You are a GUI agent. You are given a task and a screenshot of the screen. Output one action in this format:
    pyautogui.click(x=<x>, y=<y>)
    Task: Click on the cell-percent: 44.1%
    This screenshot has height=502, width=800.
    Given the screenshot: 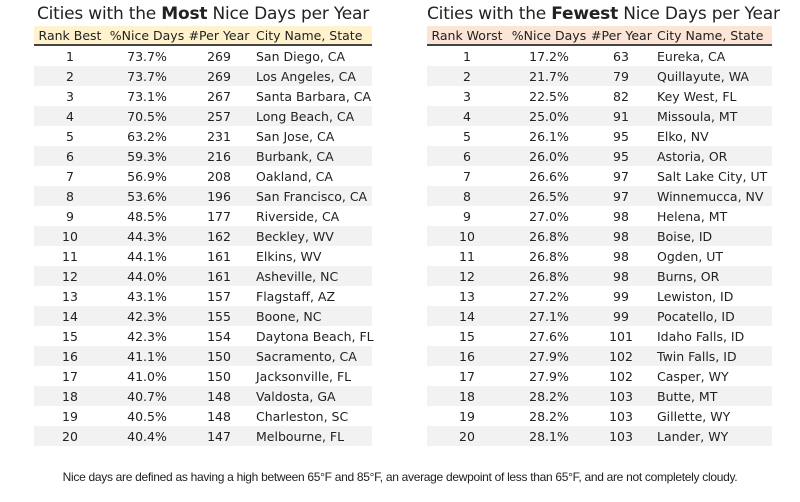 What is the action you would take?
    pyautogui.click(x=147, y=256)
    